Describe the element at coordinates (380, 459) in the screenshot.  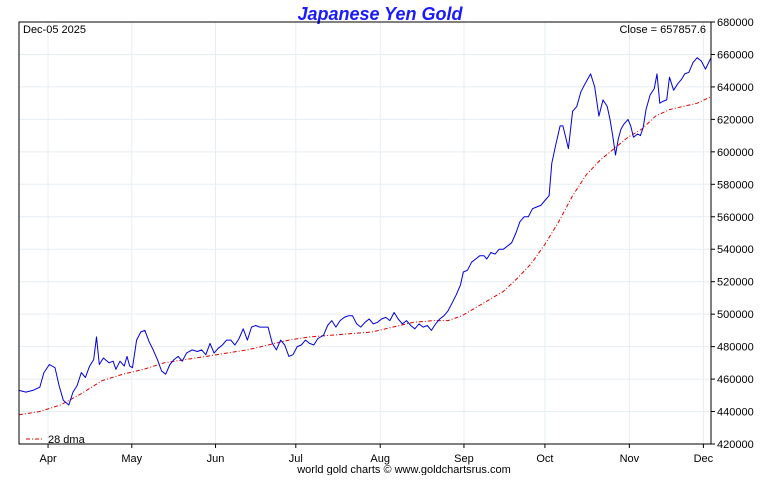
I see `x-tick-label: Aug` at that location.